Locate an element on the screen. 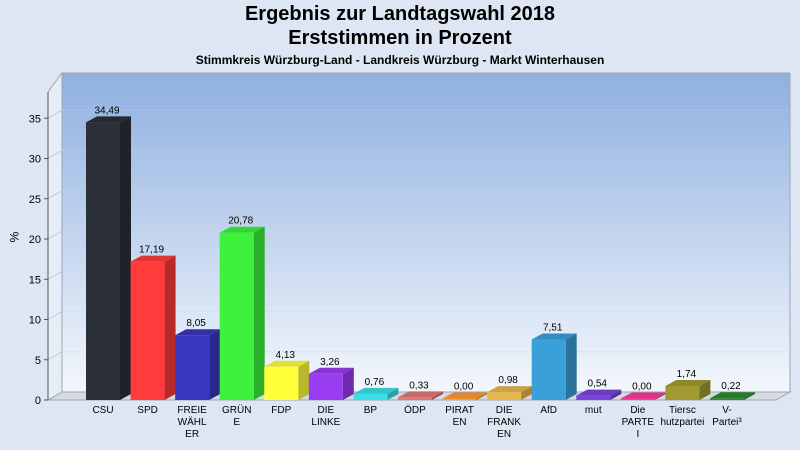 The width and height of the screenshot is (800, 450). x-tick-label: ÖDP is located at coordinates (415, 411).